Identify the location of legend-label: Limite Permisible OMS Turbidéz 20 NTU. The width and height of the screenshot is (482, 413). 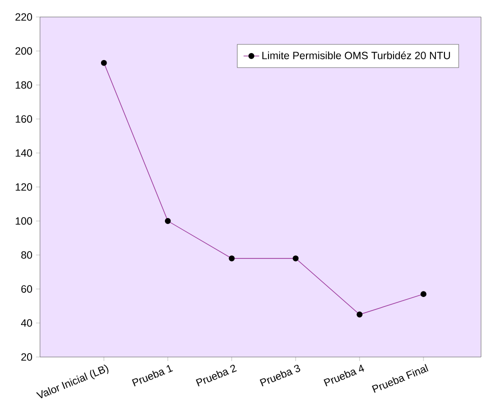
(356, 55).